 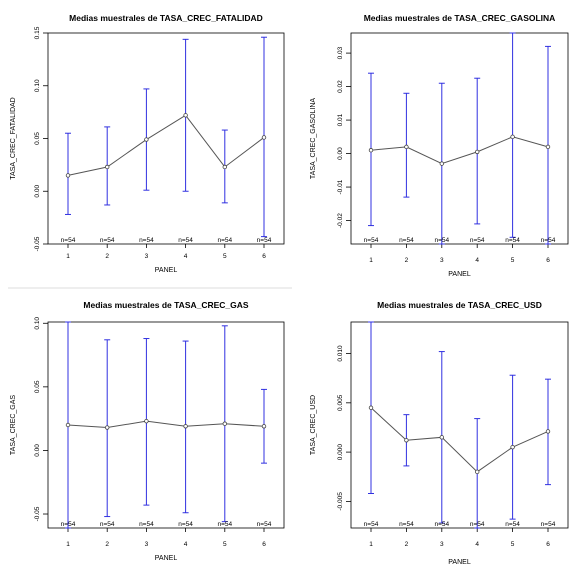 I want to click on y-tick-label: -0.005, so click(x=340, y=501).